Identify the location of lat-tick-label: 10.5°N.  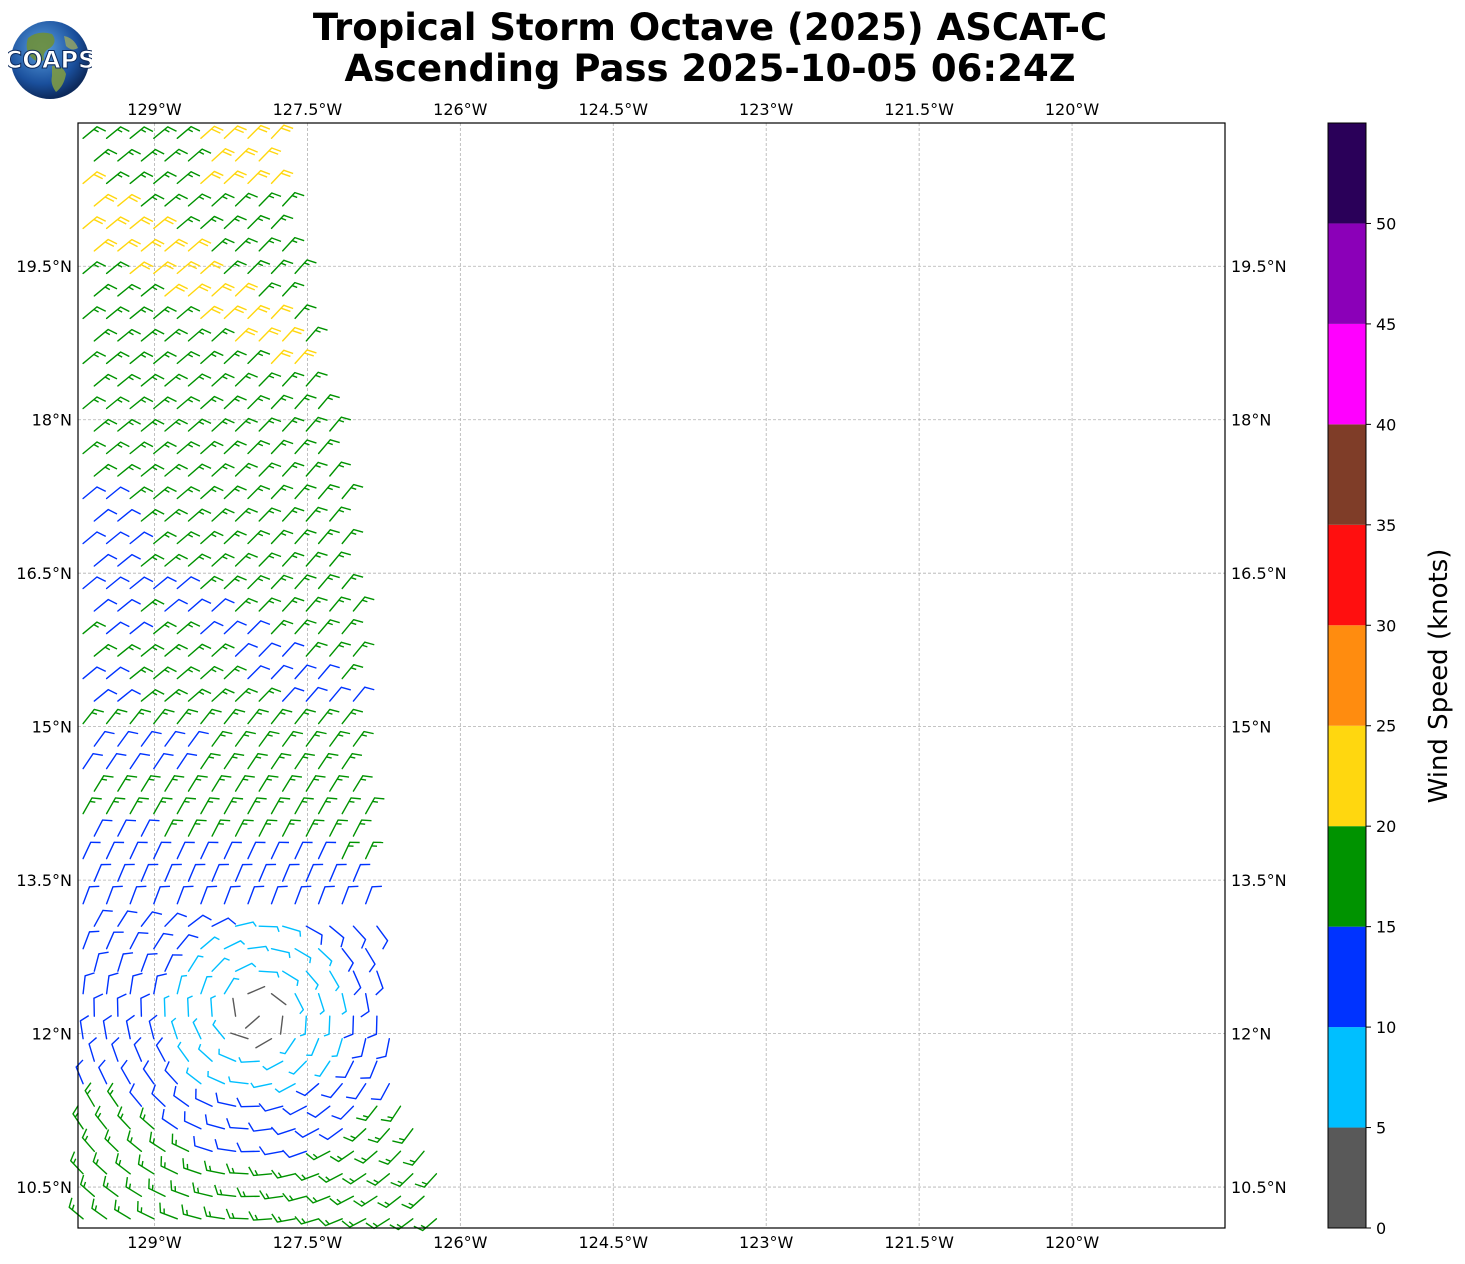
(1259, 1187).